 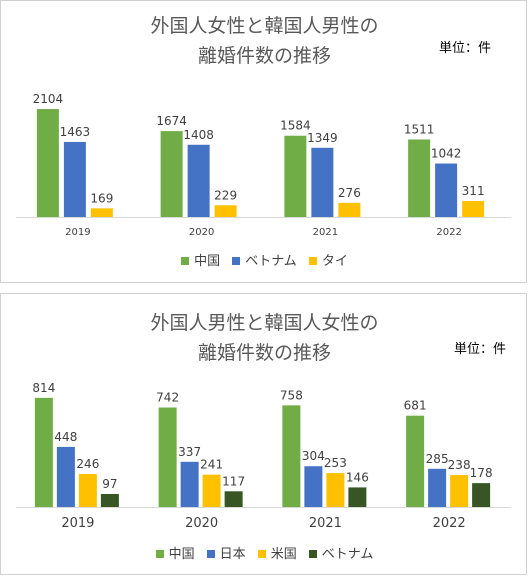 I want to click on data-label: 178, so click(x=481, y=473).